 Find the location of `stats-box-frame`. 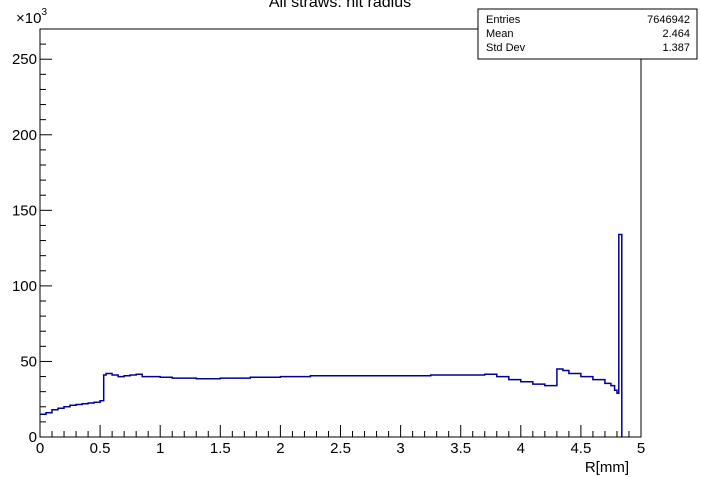

stats-box-frame is located at coordinates (587, 34).